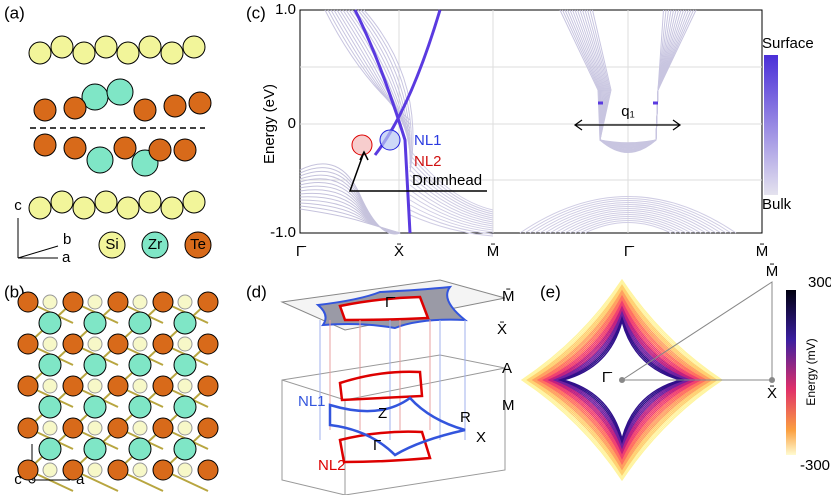 This screenshot has width=831, height=500. Describe the element at coordinates (18, 479) in the screenshot. I see `axis-label: c` at that location.